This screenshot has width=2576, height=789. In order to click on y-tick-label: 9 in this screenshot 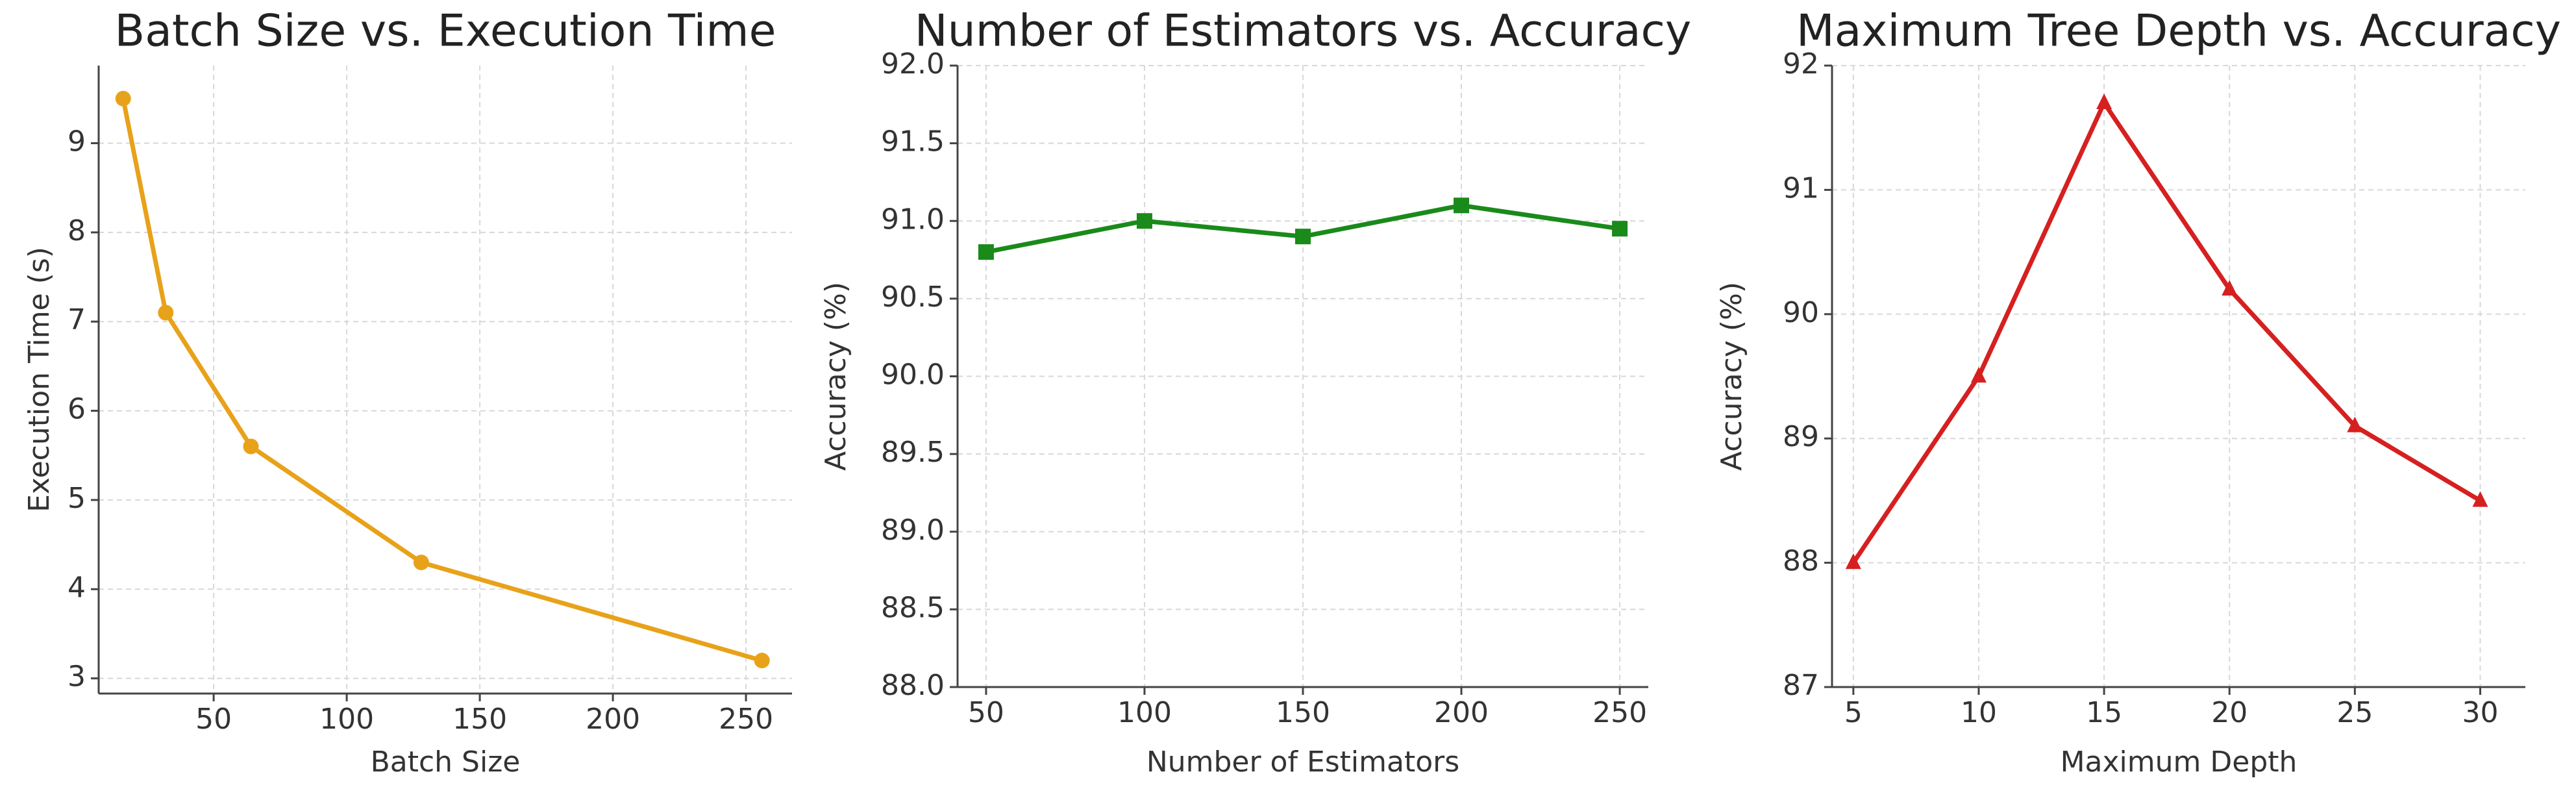, I will do `click(77, 141)`.